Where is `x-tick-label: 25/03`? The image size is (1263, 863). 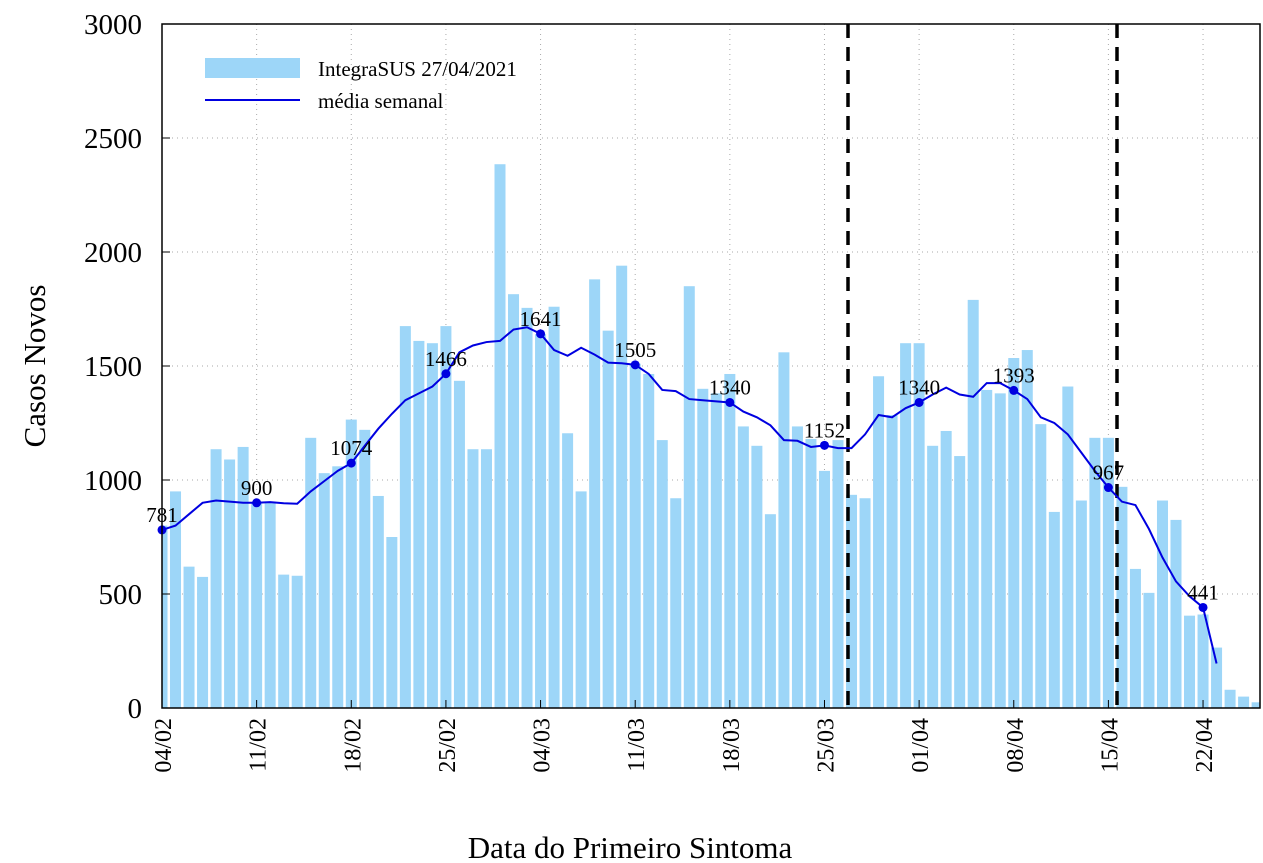
x-tick-label: 25/03 is located at coordinates (826, 745).